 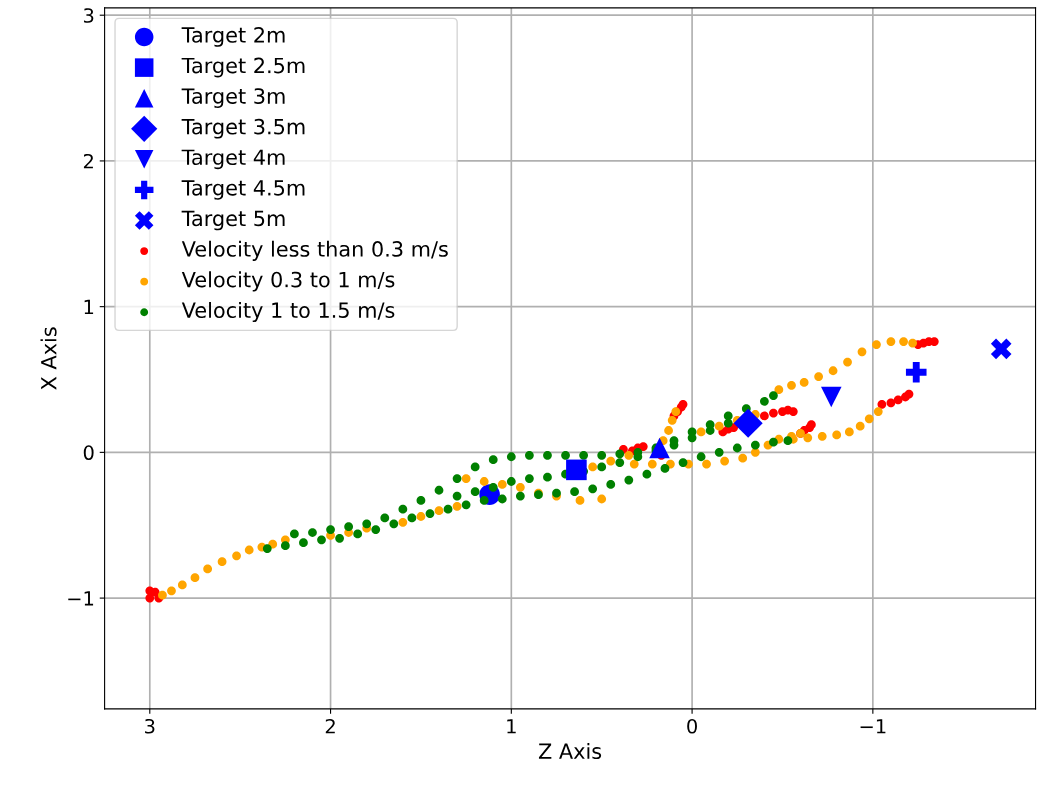 I want to click on x-tick-label: 1, so click(x=511, y=726).